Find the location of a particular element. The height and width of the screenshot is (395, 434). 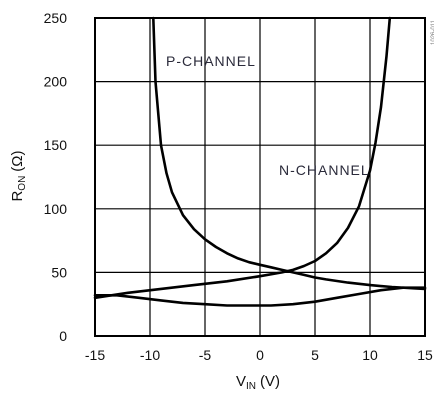

x-tick-label: 5 is located at coordinates (315, 355).